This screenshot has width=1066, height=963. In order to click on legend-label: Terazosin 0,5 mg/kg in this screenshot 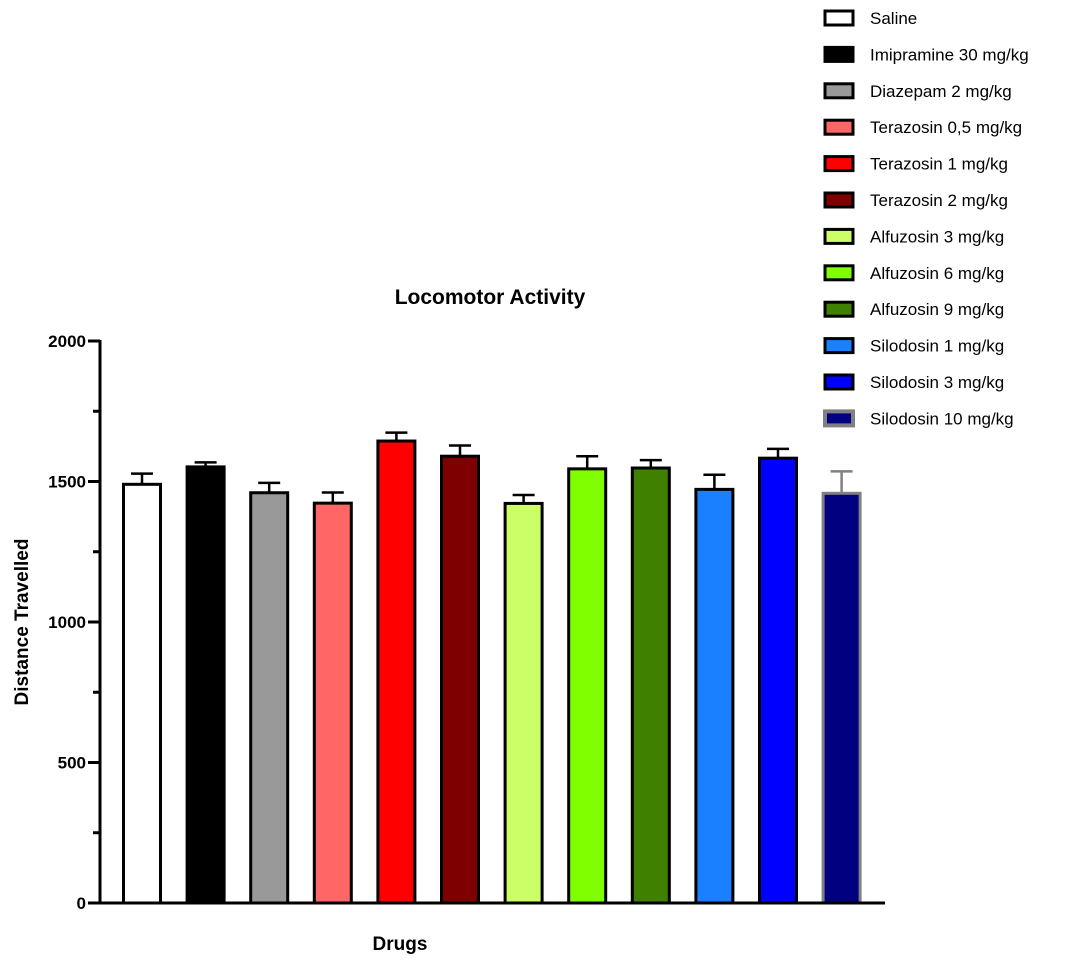, I will do `click(946, 127)`.